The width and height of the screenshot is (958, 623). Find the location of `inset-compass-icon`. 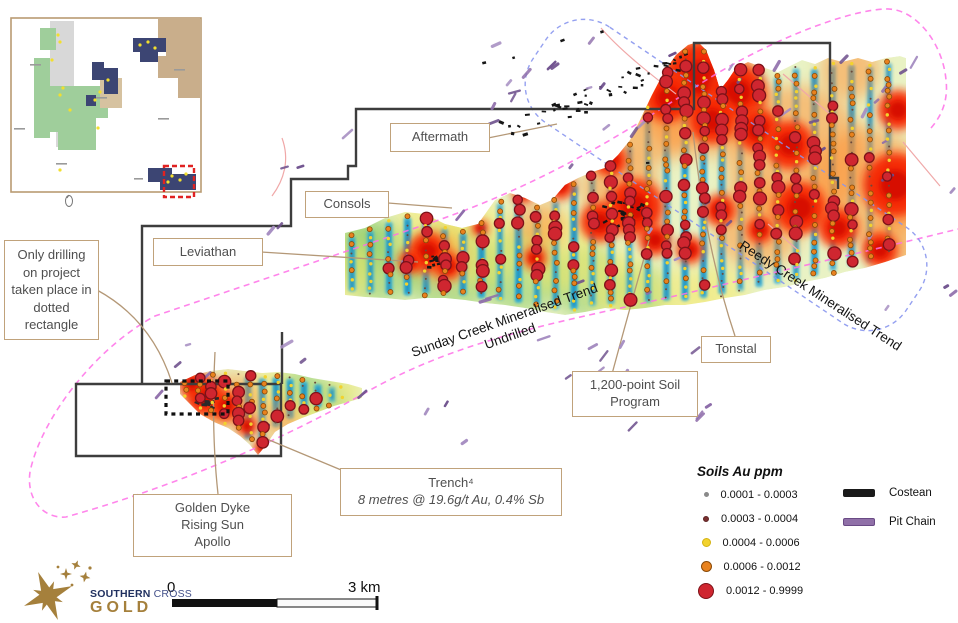

inset-compass-icon is located at coordinates (69, 200).